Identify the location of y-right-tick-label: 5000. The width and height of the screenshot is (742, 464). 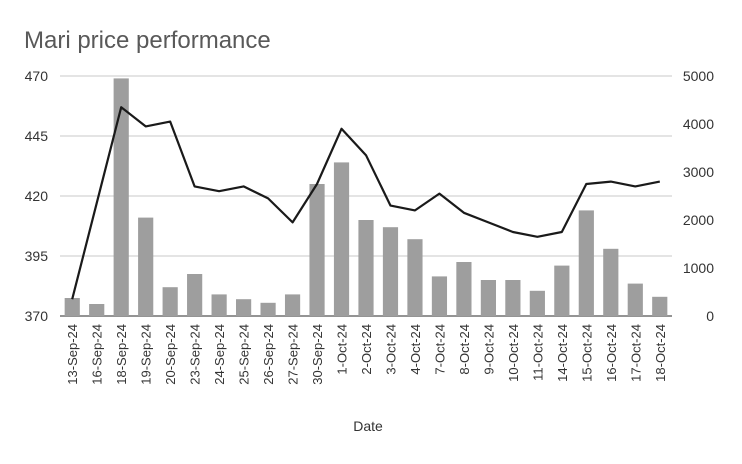
(698, 76).